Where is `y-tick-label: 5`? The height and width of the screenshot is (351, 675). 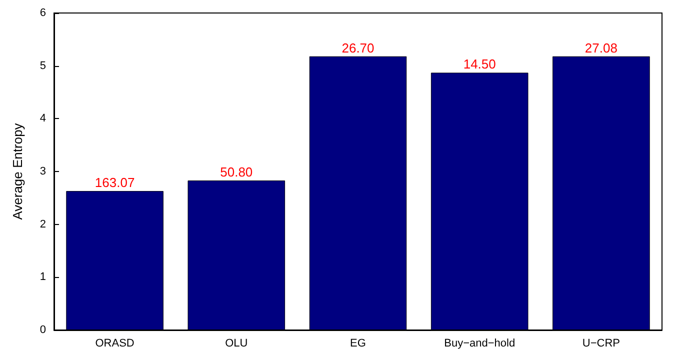
y-tick-label: 5 is located at coordinates (43, 66).